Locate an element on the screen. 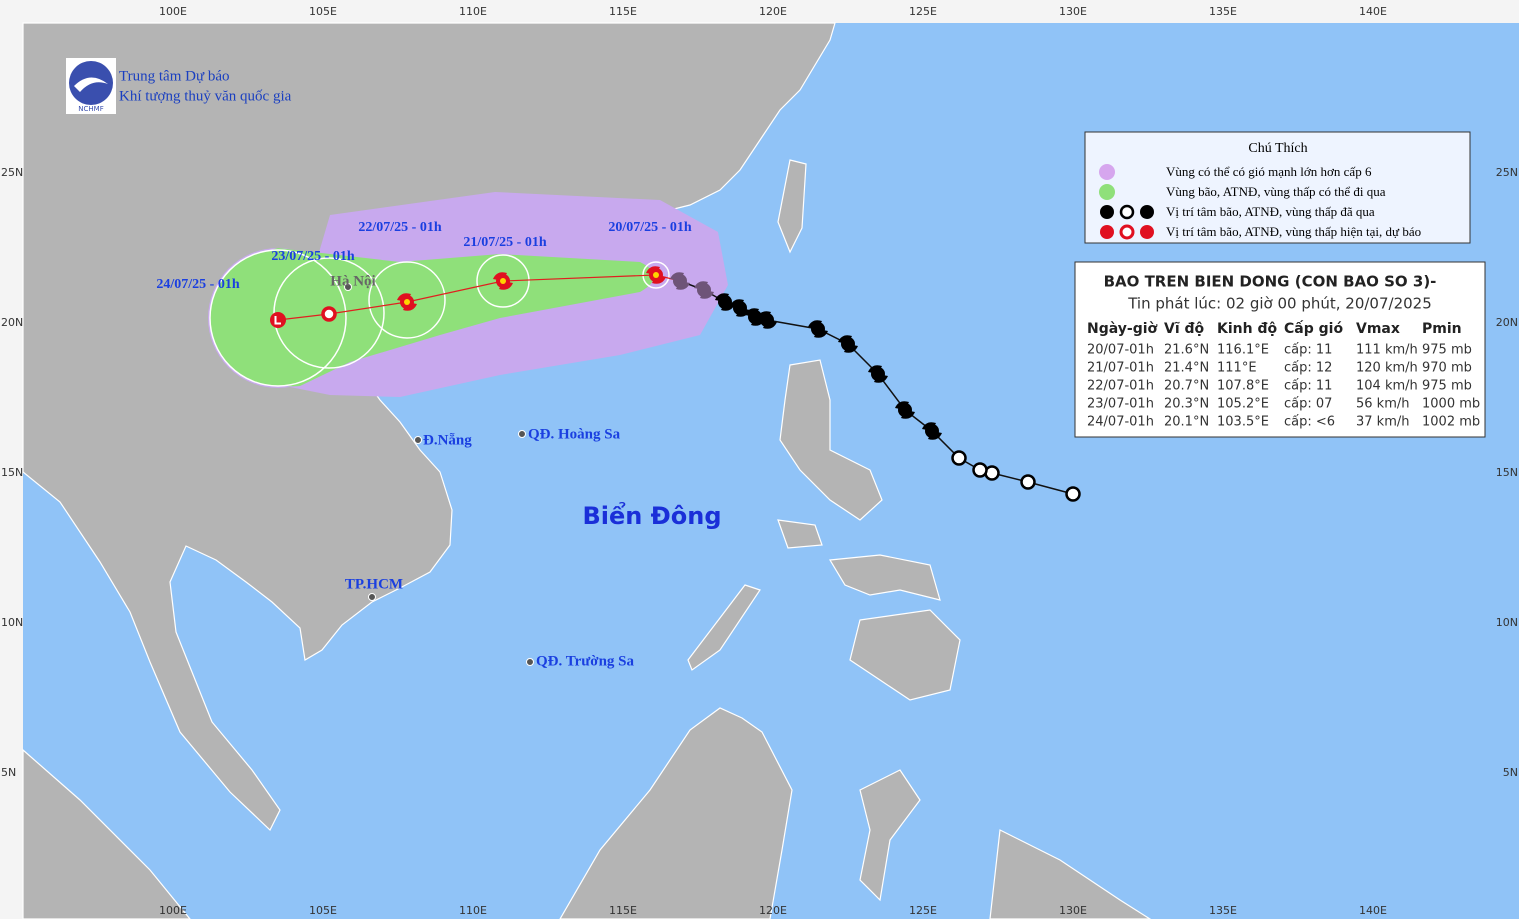 This screenshot has width=1519, height=919. table-cell: cấp: 12 is located at coordinates (1308, 368).